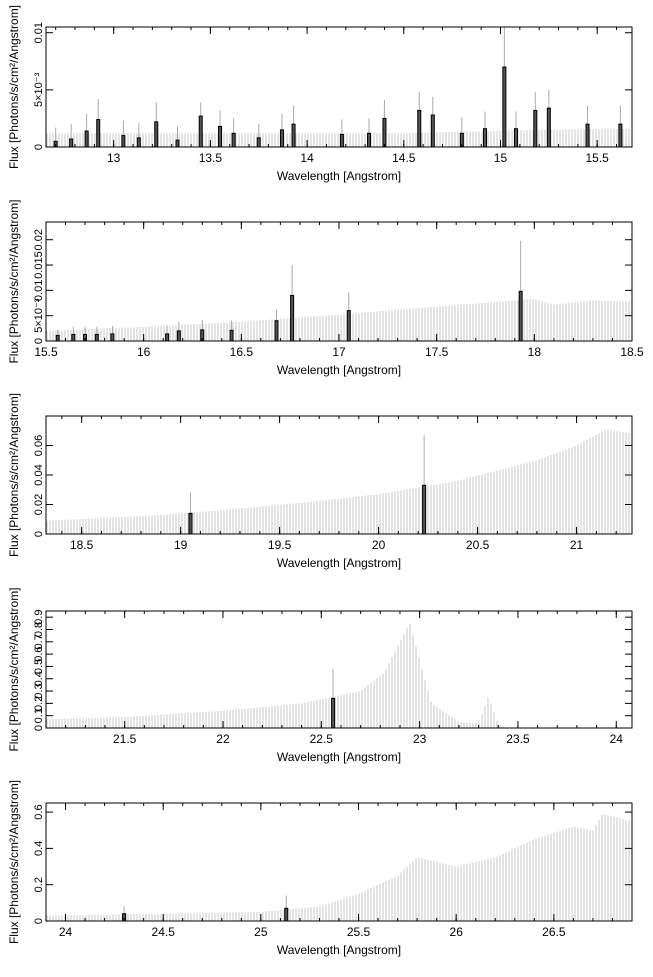  Describe the element at coordinates (164, 932) in the screenshot. I see `x-tick-label: 24.5` at that location.